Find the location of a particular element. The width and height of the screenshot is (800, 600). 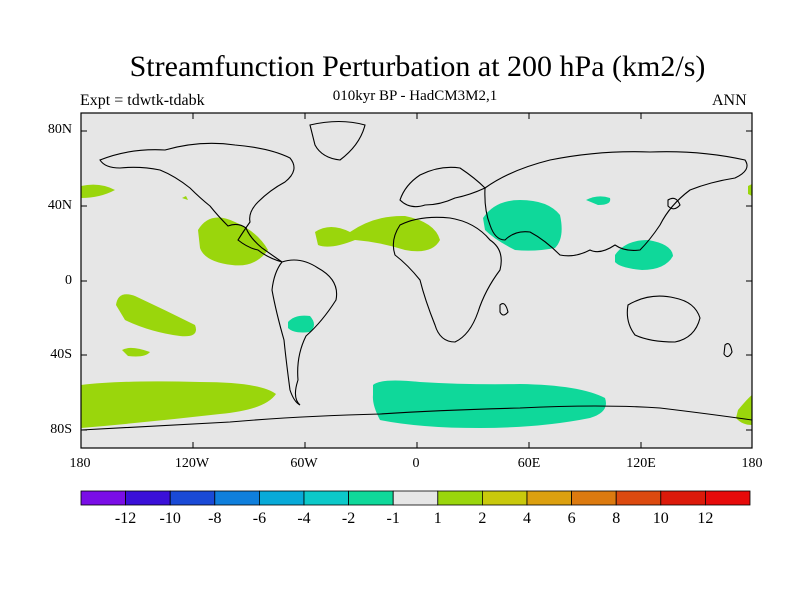

colorbar is located at coordinates (415, 498).